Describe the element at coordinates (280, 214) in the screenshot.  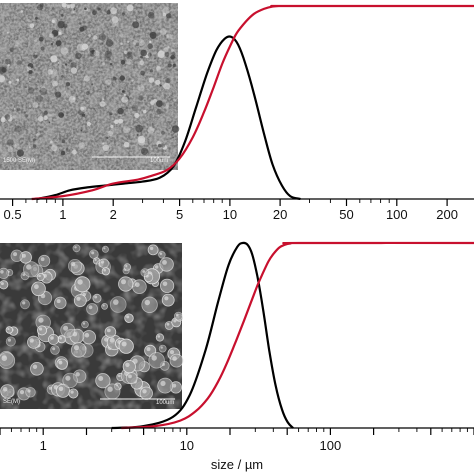
I see `x-tick-label: 20` at that location.